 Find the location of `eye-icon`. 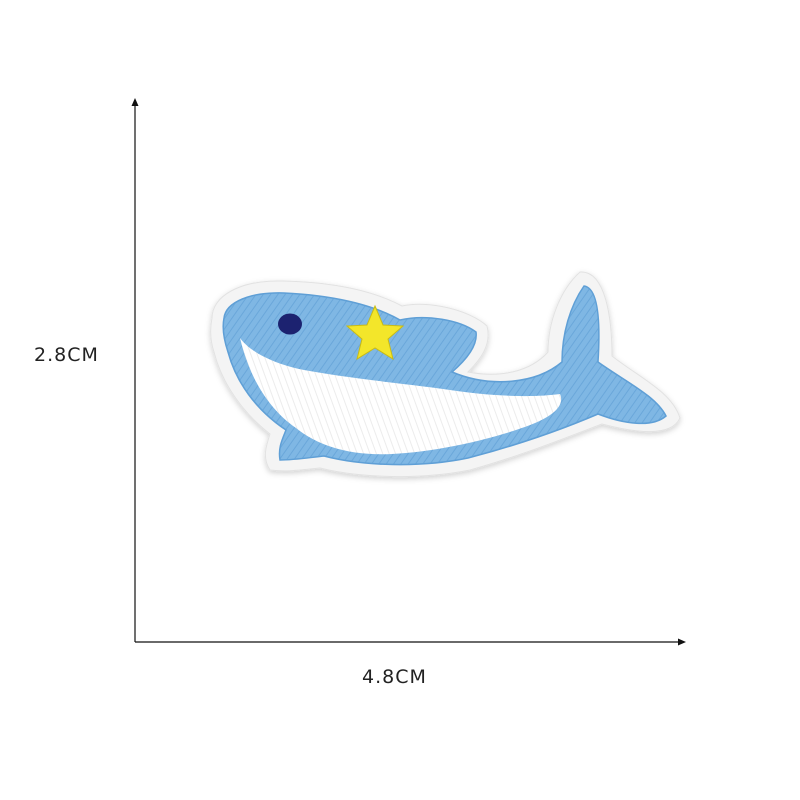

eye-icon is located at coordinates (290, 324).